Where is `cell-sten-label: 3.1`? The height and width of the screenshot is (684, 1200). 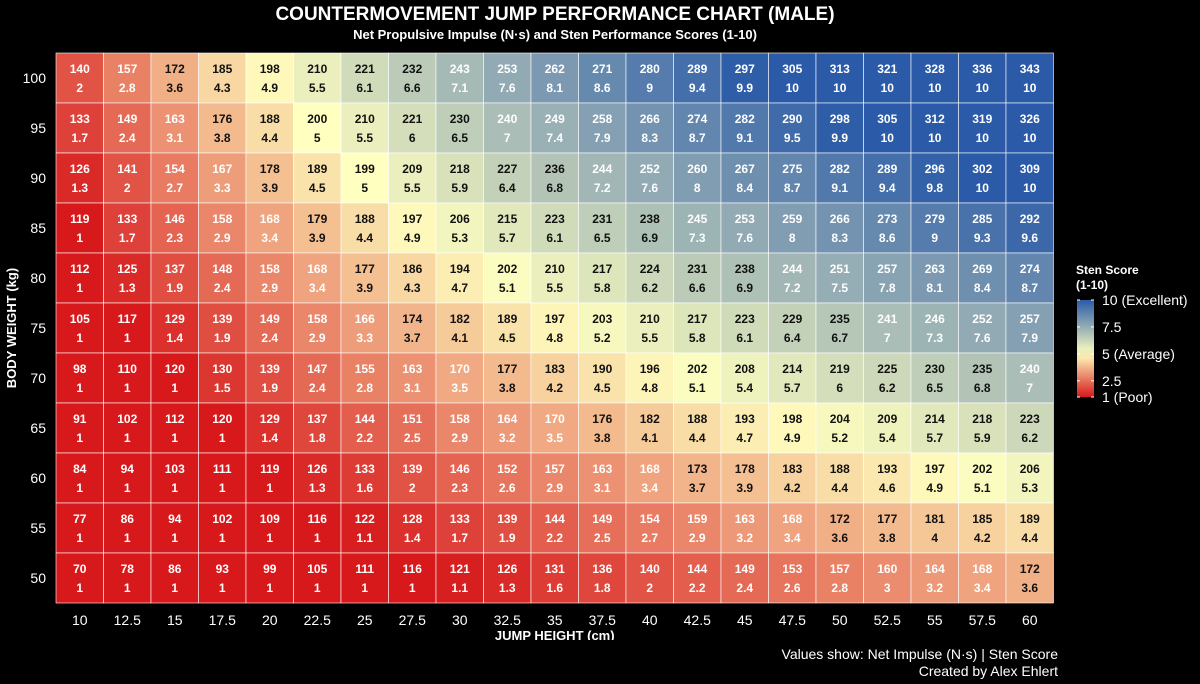 cell-sten-label: 3.1 is located at coordinates (174, 138).